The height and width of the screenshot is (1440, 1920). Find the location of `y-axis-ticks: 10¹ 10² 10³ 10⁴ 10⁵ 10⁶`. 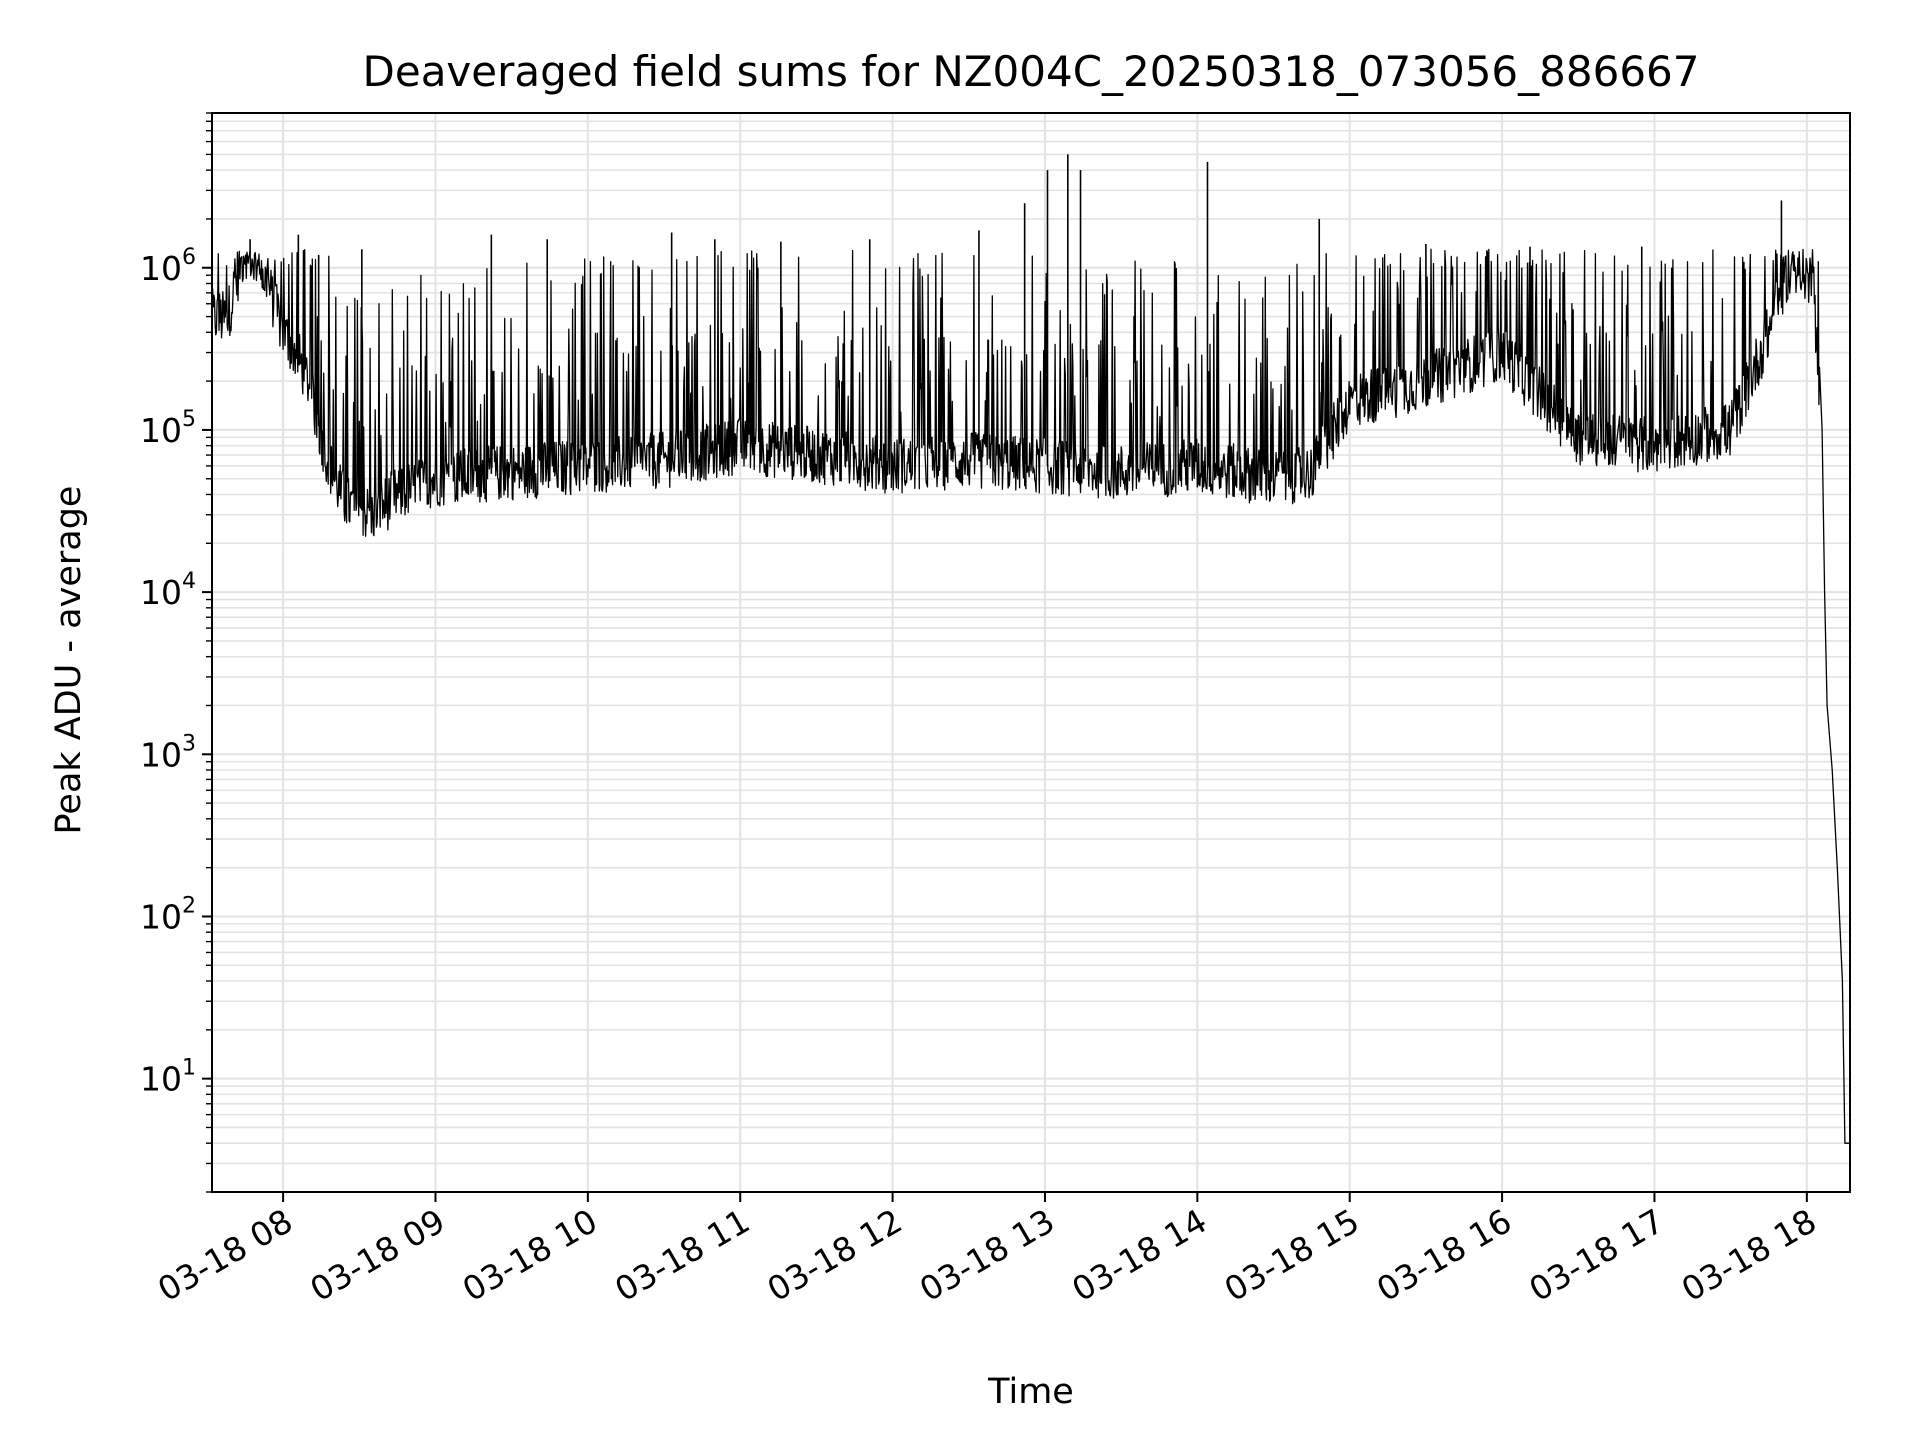

y-axis-ticks: 10¹ 10² 10³ 10⁴ 10⁵ 10⁶ is located at coordinates (176, 652).